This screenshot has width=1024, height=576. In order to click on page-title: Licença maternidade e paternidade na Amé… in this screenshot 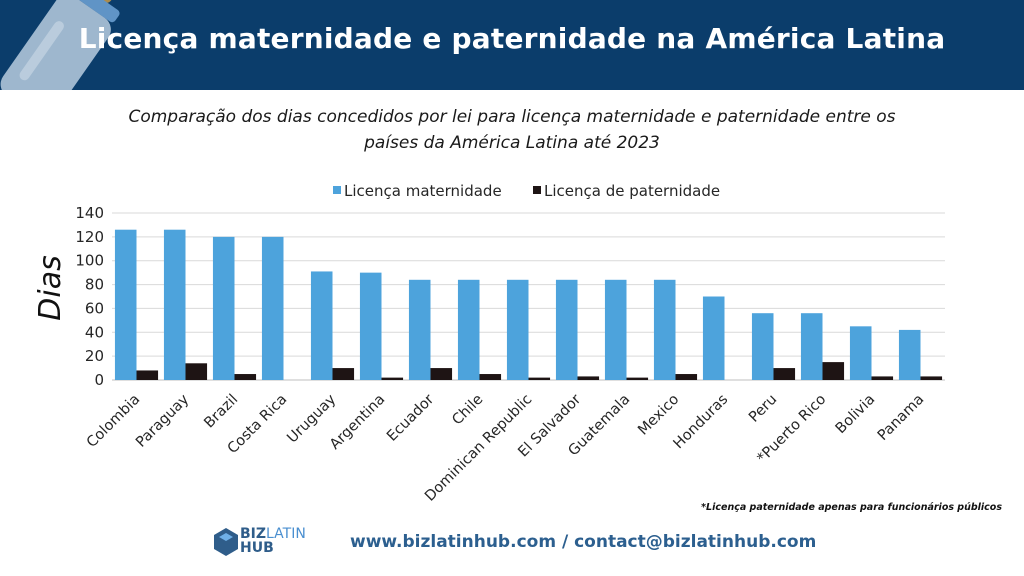, I will do `click(512, 38)`.